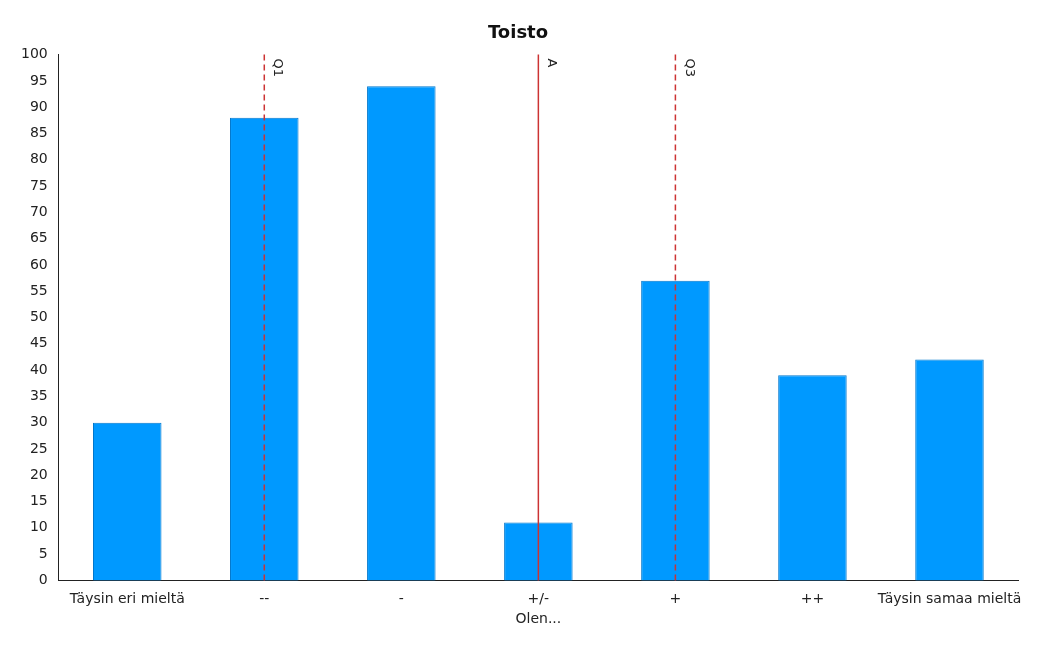 This screenshot has width=1050, height=646. I want to click on y-tick-label: 90, so click(38, 105).